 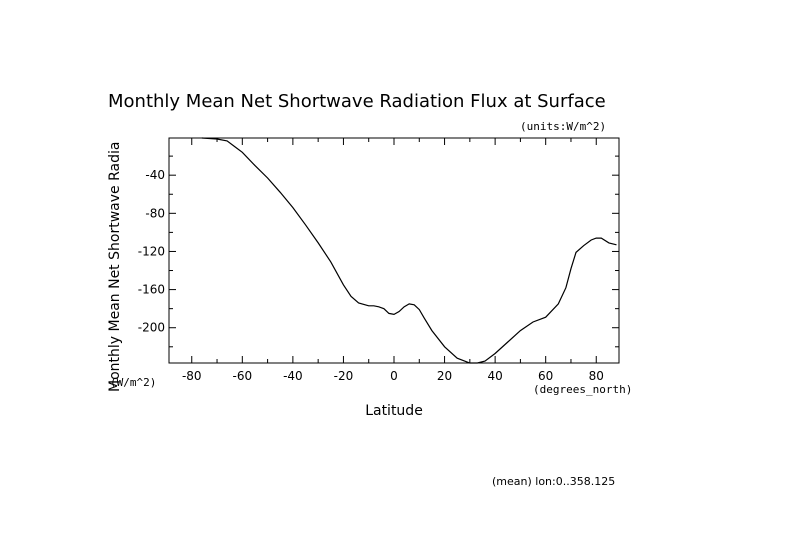 What do you see at coordinates (444, 376) in the screenshot?
I see `x-tick-label: 20` at bounding box center [444, 376].